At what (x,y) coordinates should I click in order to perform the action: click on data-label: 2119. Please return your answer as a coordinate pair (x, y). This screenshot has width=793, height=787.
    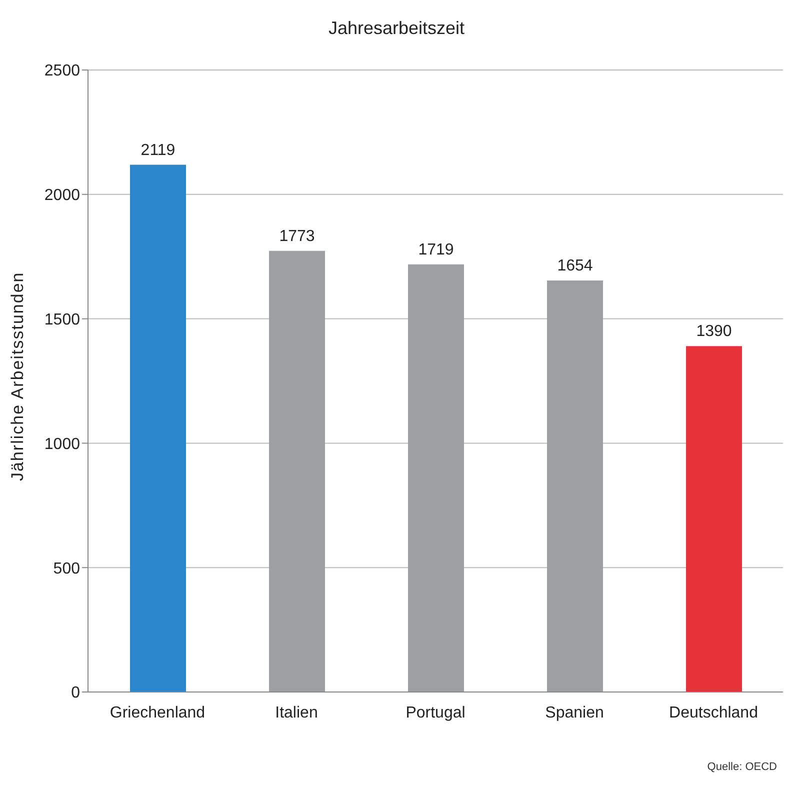
    Looking at the image, I should click on (158, 150).